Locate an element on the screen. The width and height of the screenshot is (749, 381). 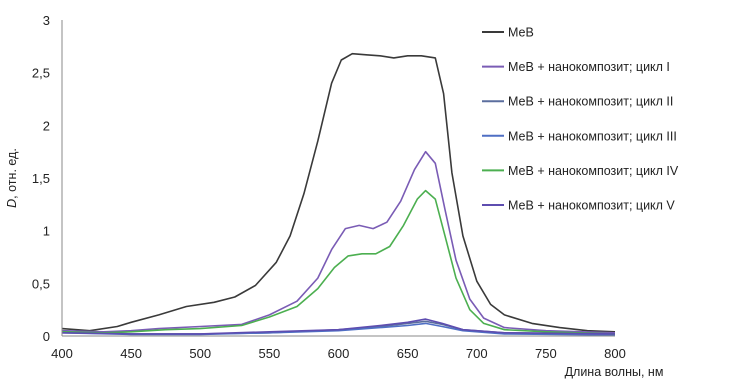
y-tick-label: 0 is located at coordinates (46, 336).